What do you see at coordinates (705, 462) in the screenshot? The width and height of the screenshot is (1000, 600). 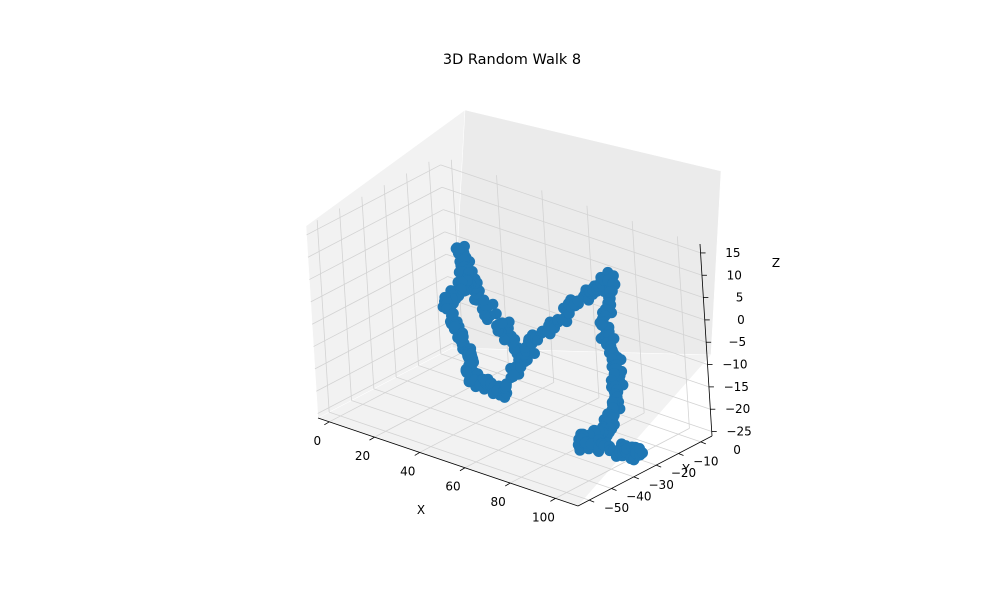 I see `y-tick-label: −10` at bounding box center [705, 462].